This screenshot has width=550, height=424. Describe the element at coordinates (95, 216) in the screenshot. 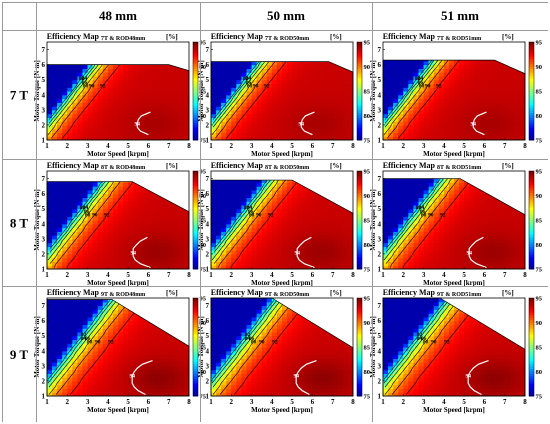

I see `contour-label: 90` at that location.